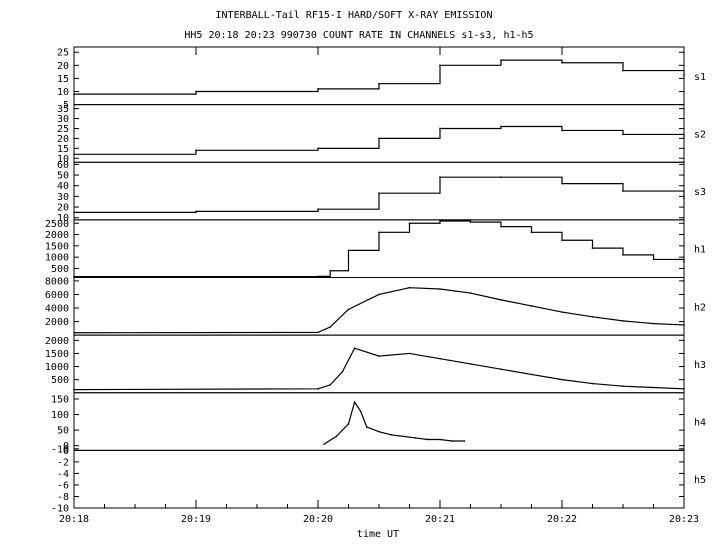 The height and width of the screenshot is (550, 720). What do you see at coordinates (394, 422) in the screenshot?
I see `series-line-h4` at bounding box center [394, 422].